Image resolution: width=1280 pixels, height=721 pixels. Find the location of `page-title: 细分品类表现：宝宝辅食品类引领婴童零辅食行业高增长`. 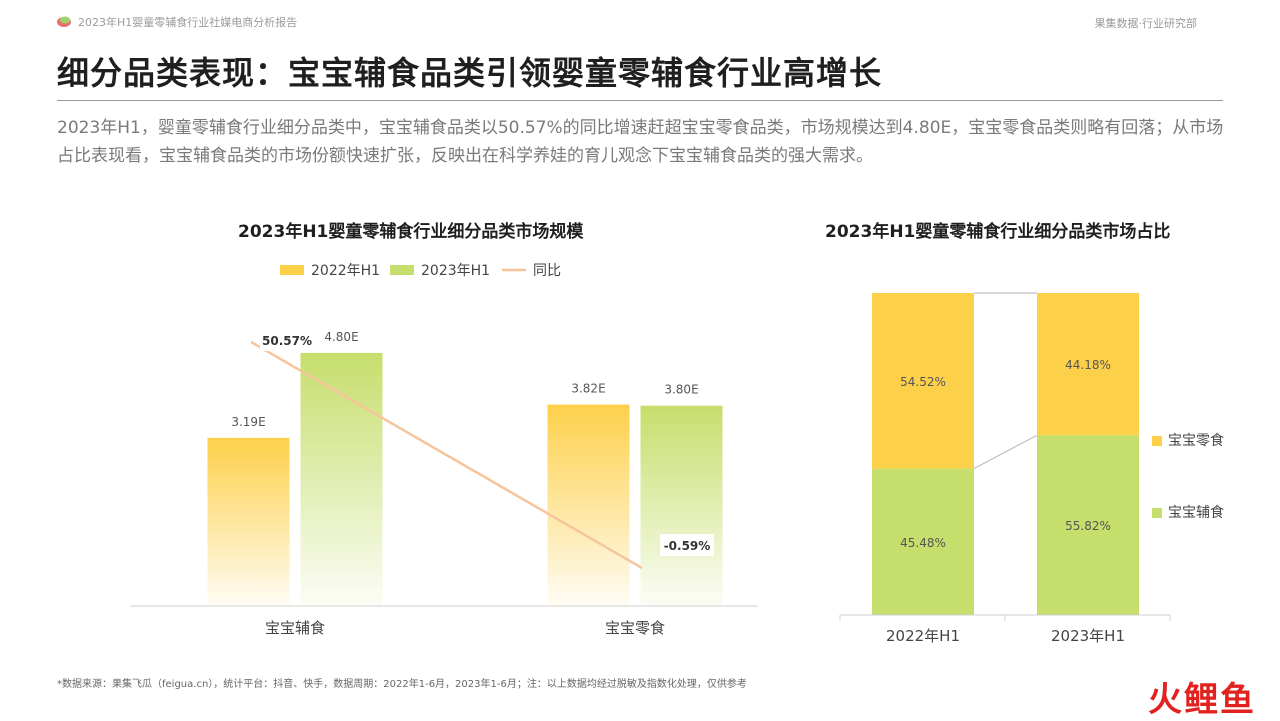

page-title: 细分品类表现：宝宝辅食品类引领婴童零辅食行业高增长 is located at coordinates (470, 73).